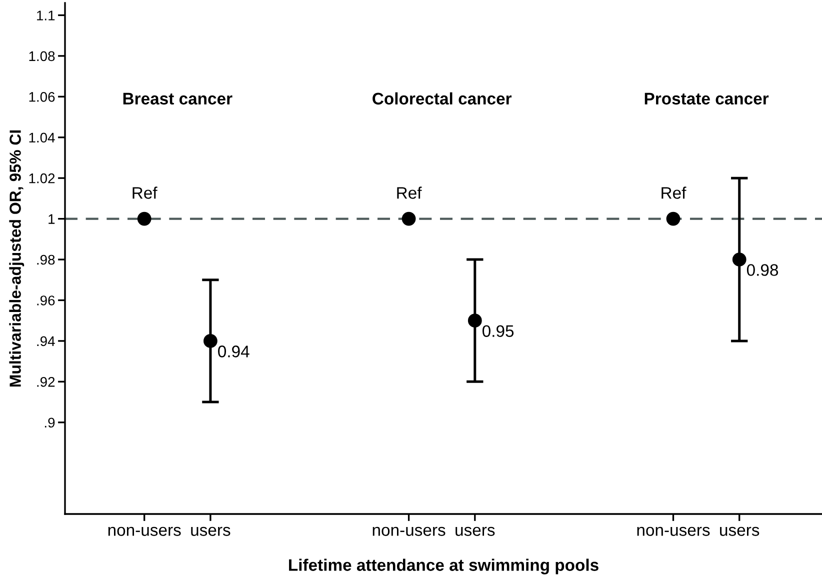 The height and width of the screenshot is (582, 822). What do you see at coordinates (46, 259) in the screenshot?
I see `y-tick-label: .98` at bounding box center [46, 259].